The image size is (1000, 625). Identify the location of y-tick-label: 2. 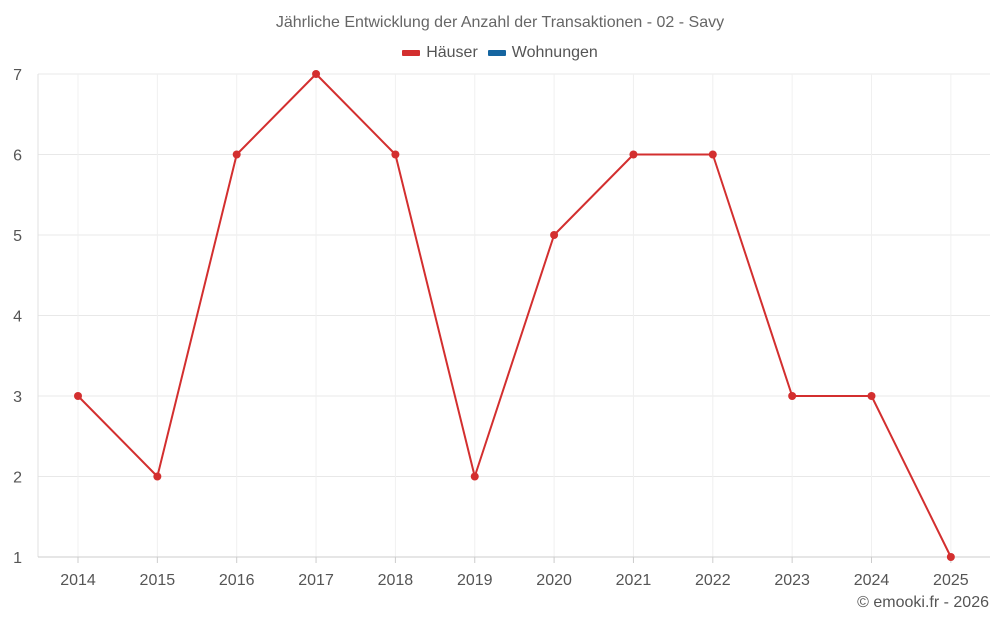
(17, 478).